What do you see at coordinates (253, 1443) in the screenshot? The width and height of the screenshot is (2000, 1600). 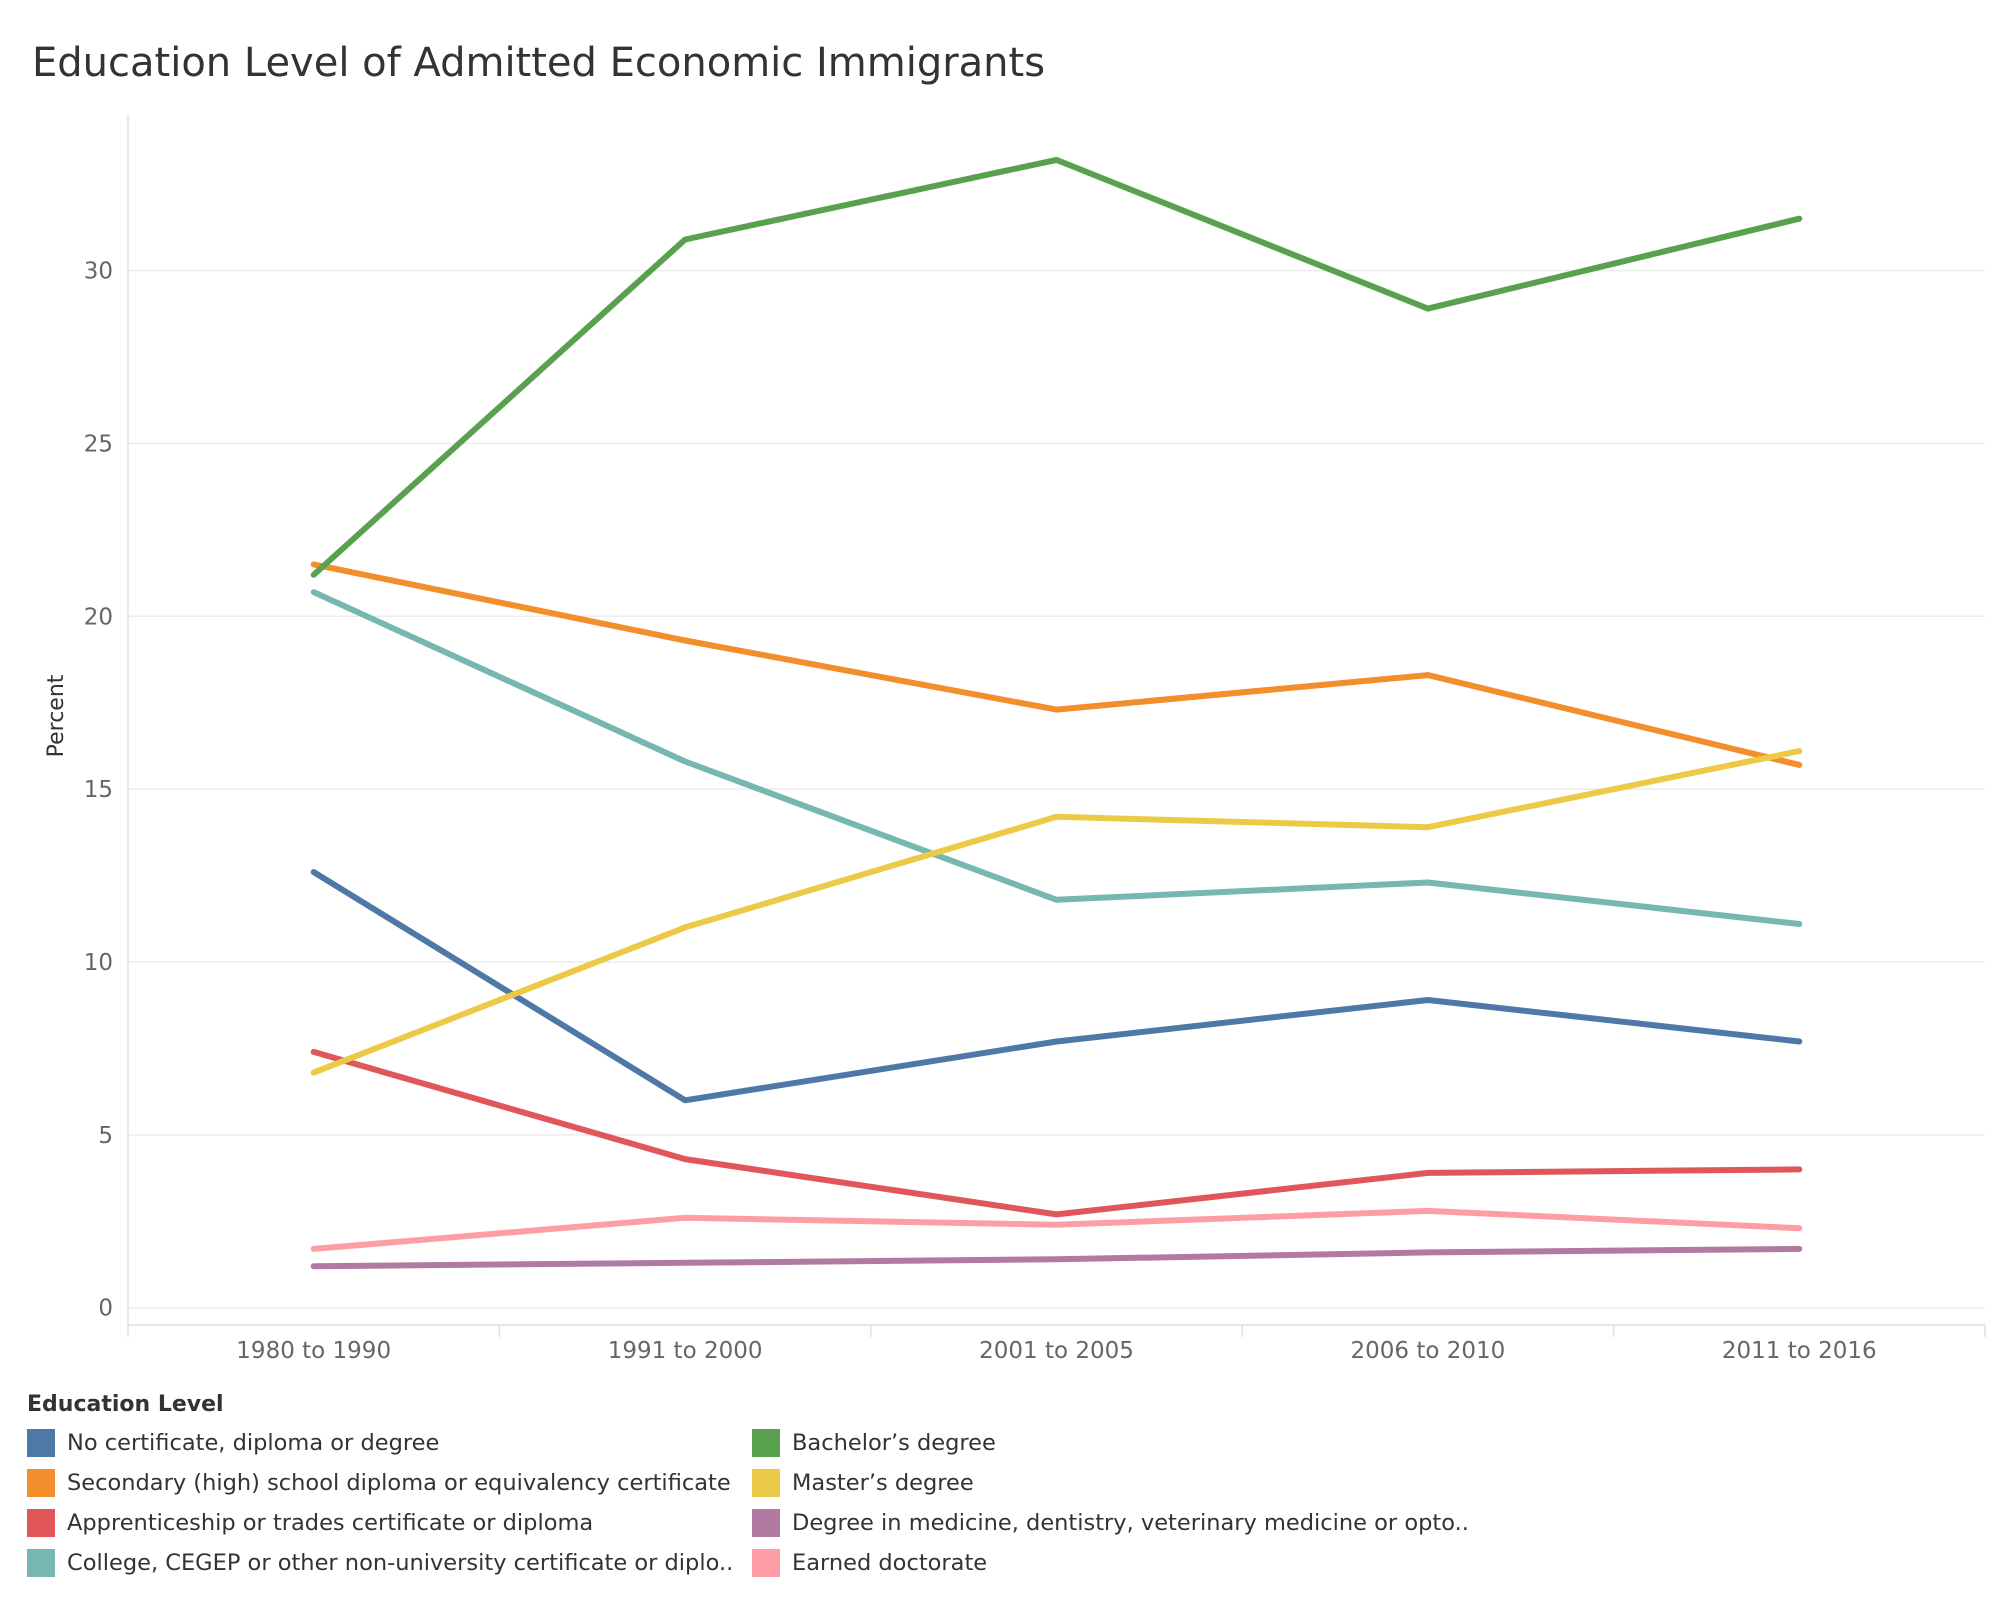 I see `legend-label: No certificate, diploma or degree` at bounding box center [253, 1443].